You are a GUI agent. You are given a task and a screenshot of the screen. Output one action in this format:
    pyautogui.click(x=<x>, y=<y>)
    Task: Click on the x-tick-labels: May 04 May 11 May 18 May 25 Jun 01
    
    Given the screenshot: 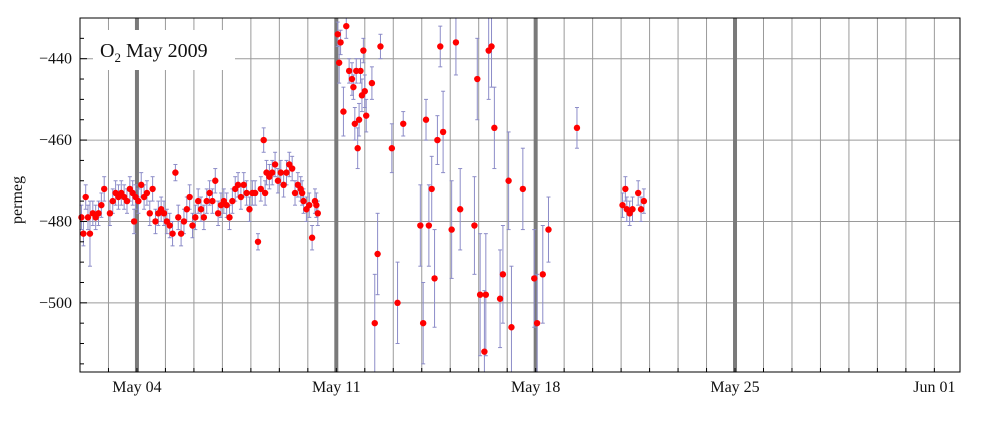 What is the action you would take?
    pyautogui.click(x=533, y=387)
    